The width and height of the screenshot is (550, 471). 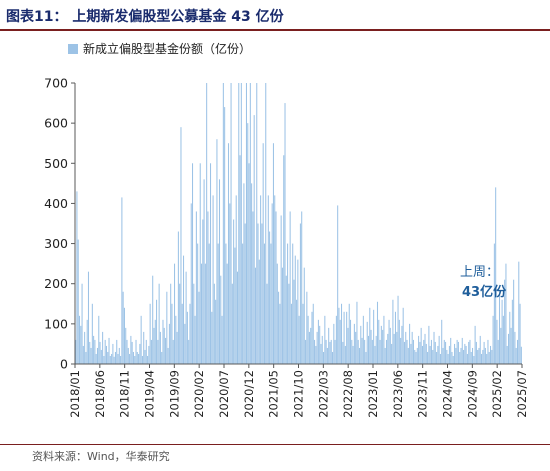 I want to click on x-tick-label: 2025/07, so click(x=522, y=394).